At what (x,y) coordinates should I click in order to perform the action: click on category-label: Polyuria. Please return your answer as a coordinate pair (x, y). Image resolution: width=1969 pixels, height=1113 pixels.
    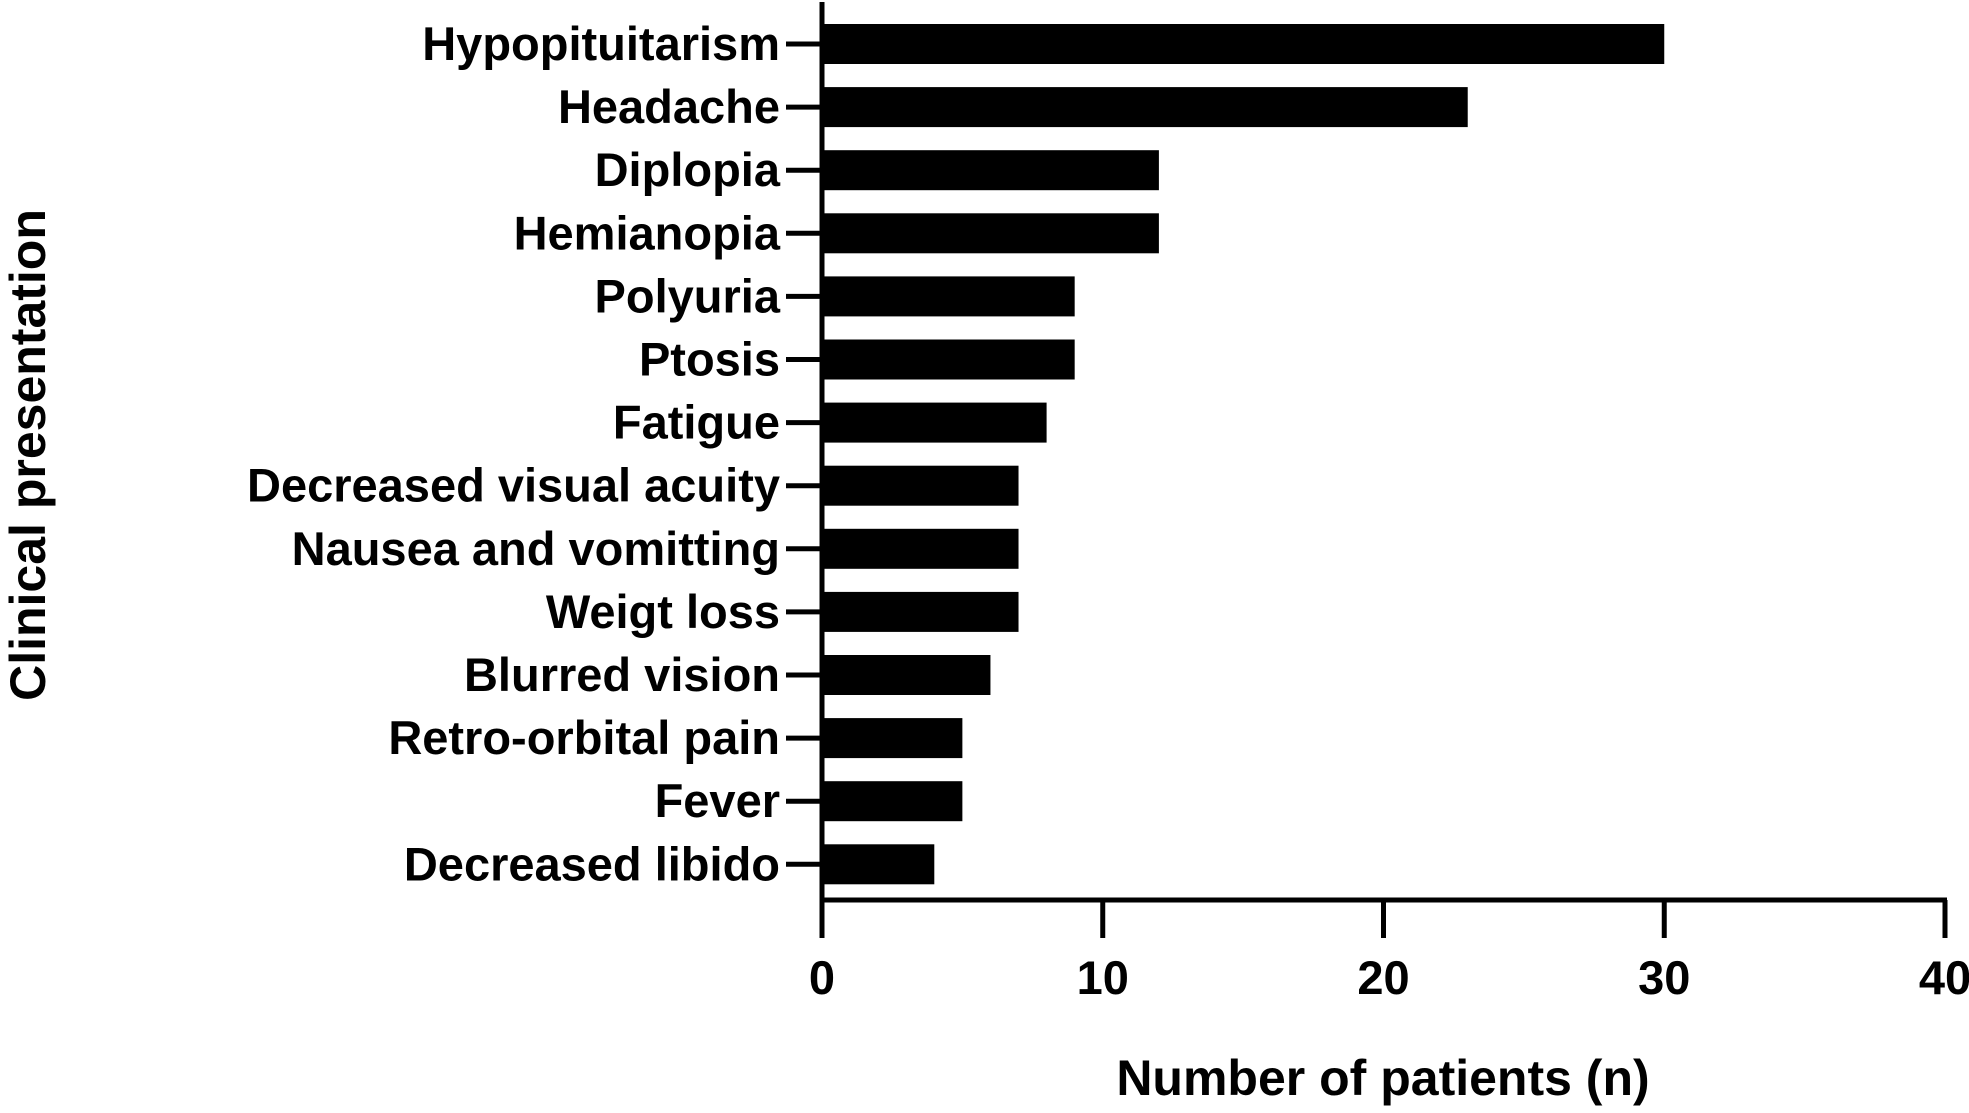
    Looking at the image, I should click on (688, 295).